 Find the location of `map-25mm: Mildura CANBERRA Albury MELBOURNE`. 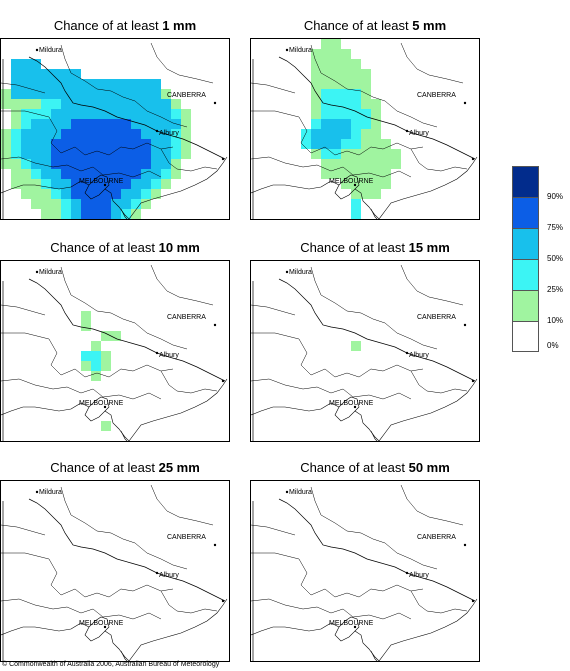

map-25mm: Mildura CANBERRA Albury MELBOURNE is located at coordinates (115, 571).